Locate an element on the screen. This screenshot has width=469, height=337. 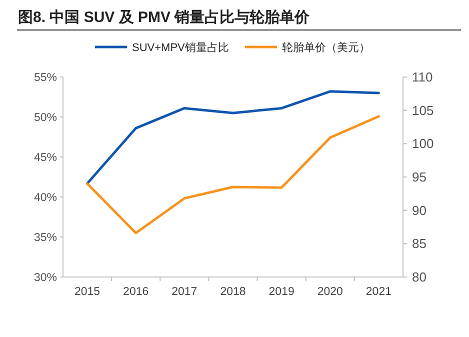
y2-tick-label: 100 is located at coordinates (423, 144).